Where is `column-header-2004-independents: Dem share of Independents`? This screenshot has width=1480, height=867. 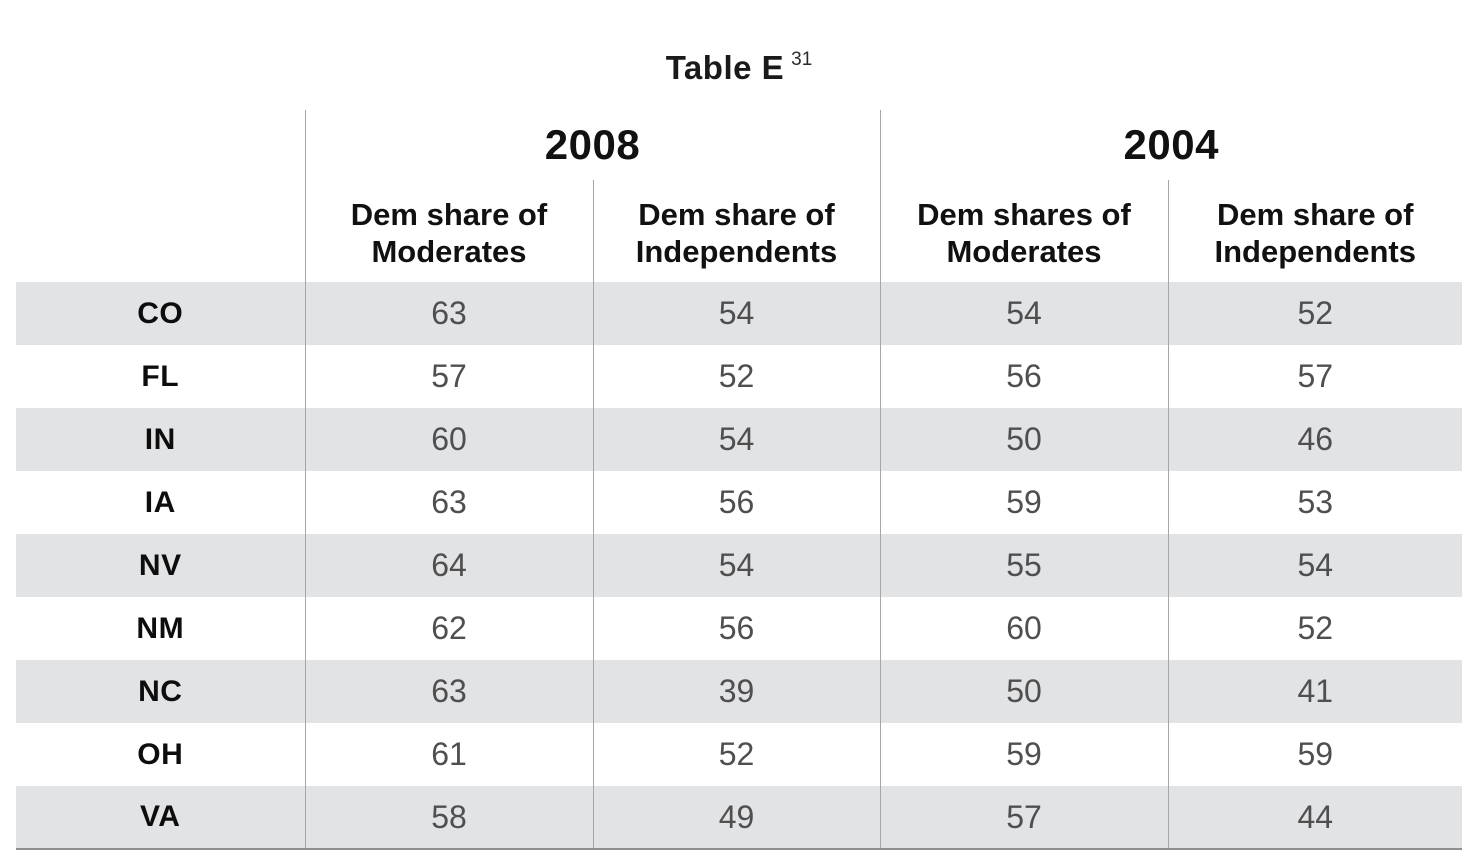 column-header-2004-independents: Dem share of Independents is located at coordinates (1314, 231).